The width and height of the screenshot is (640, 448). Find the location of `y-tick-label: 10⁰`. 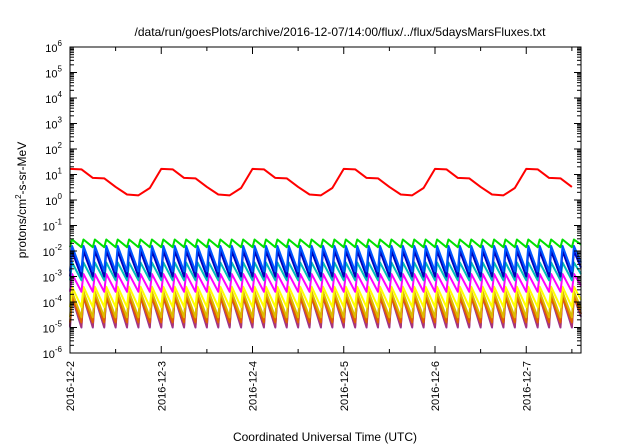

y-tick-label: 10⁰ is located at coordinates (53, 200).